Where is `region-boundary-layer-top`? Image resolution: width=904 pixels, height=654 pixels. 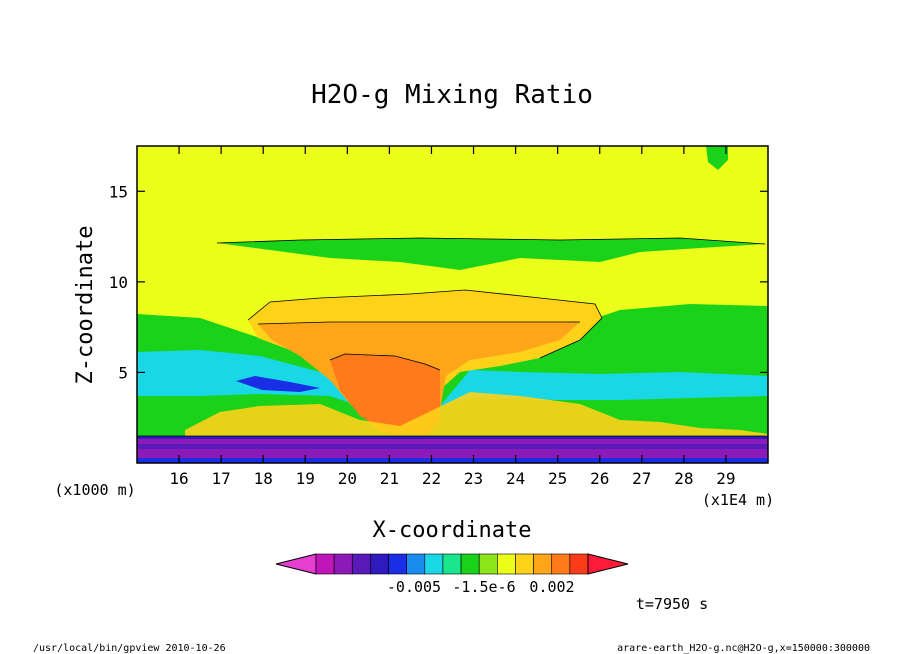
region-boundary-layer-top is located at coordinates (452, 437).